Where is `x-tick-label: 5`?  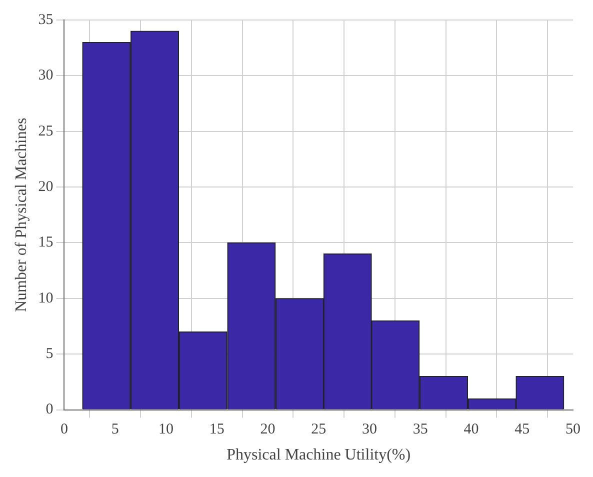 x-tick-label: 5 is located at coordinates (115, 430).